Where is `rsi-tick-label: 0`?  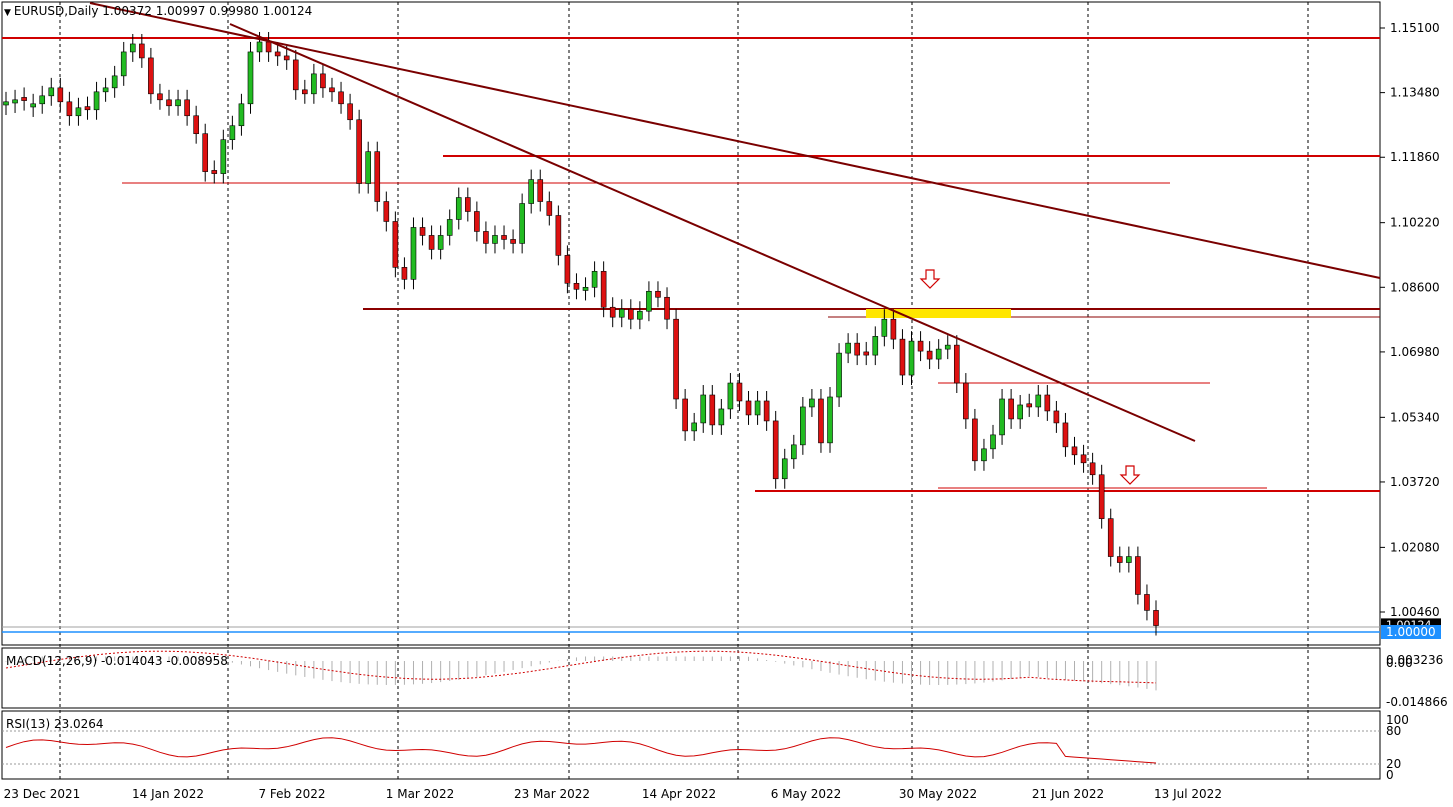 rsi-tick-label: 0 is located at coordinates (1390, 775).